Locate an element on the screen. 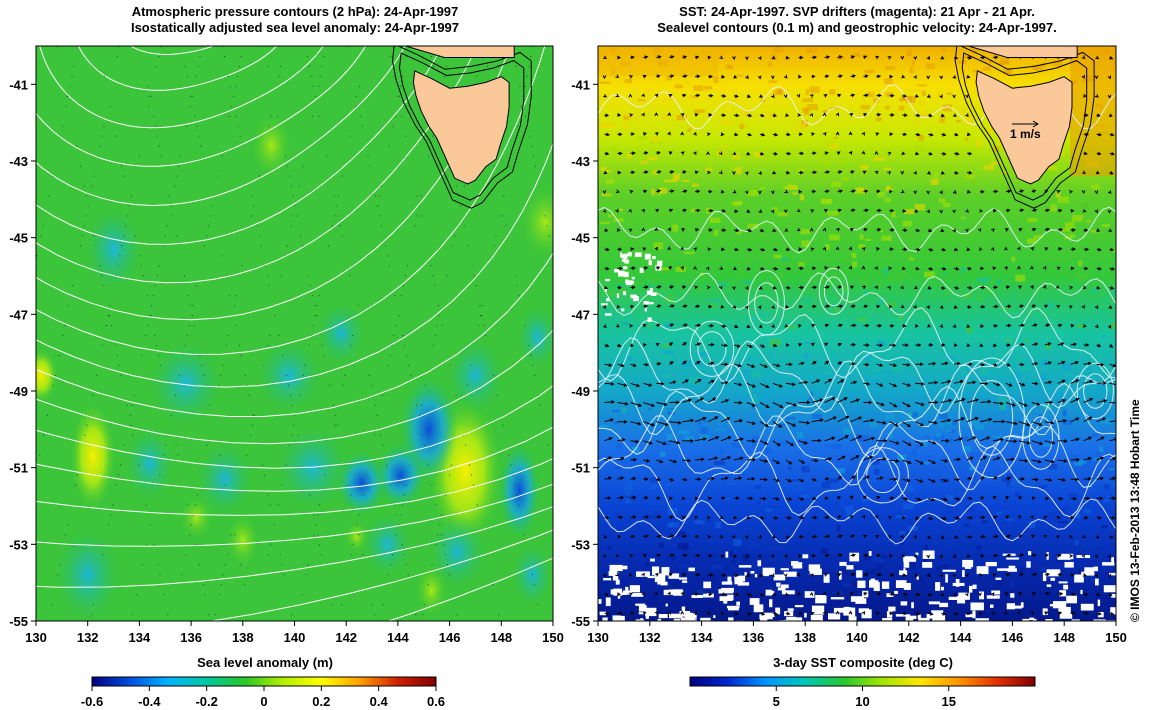 The image size is (1150, 710). sealevel-eddy is located at coordinates (883, 475).